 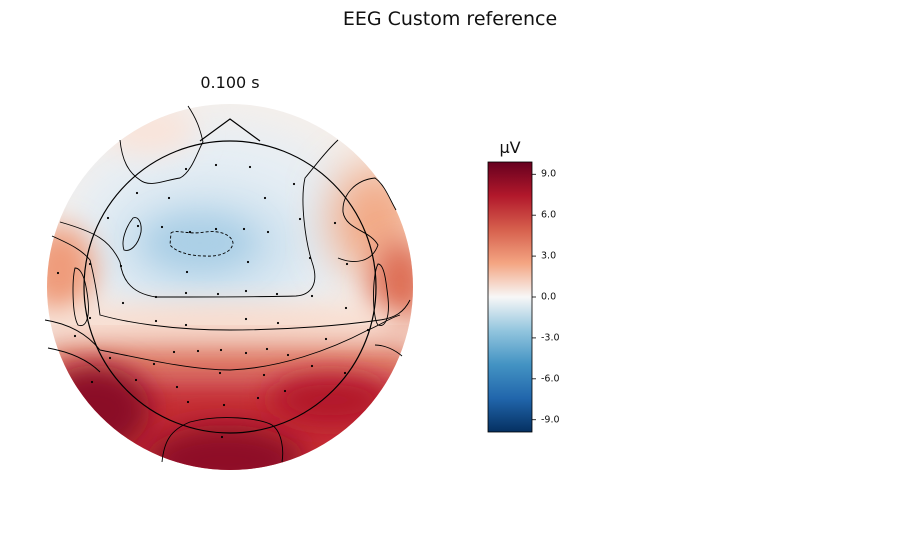 I want to click on colorbar-tick-label: 3.0, so click(x=549, y=256).